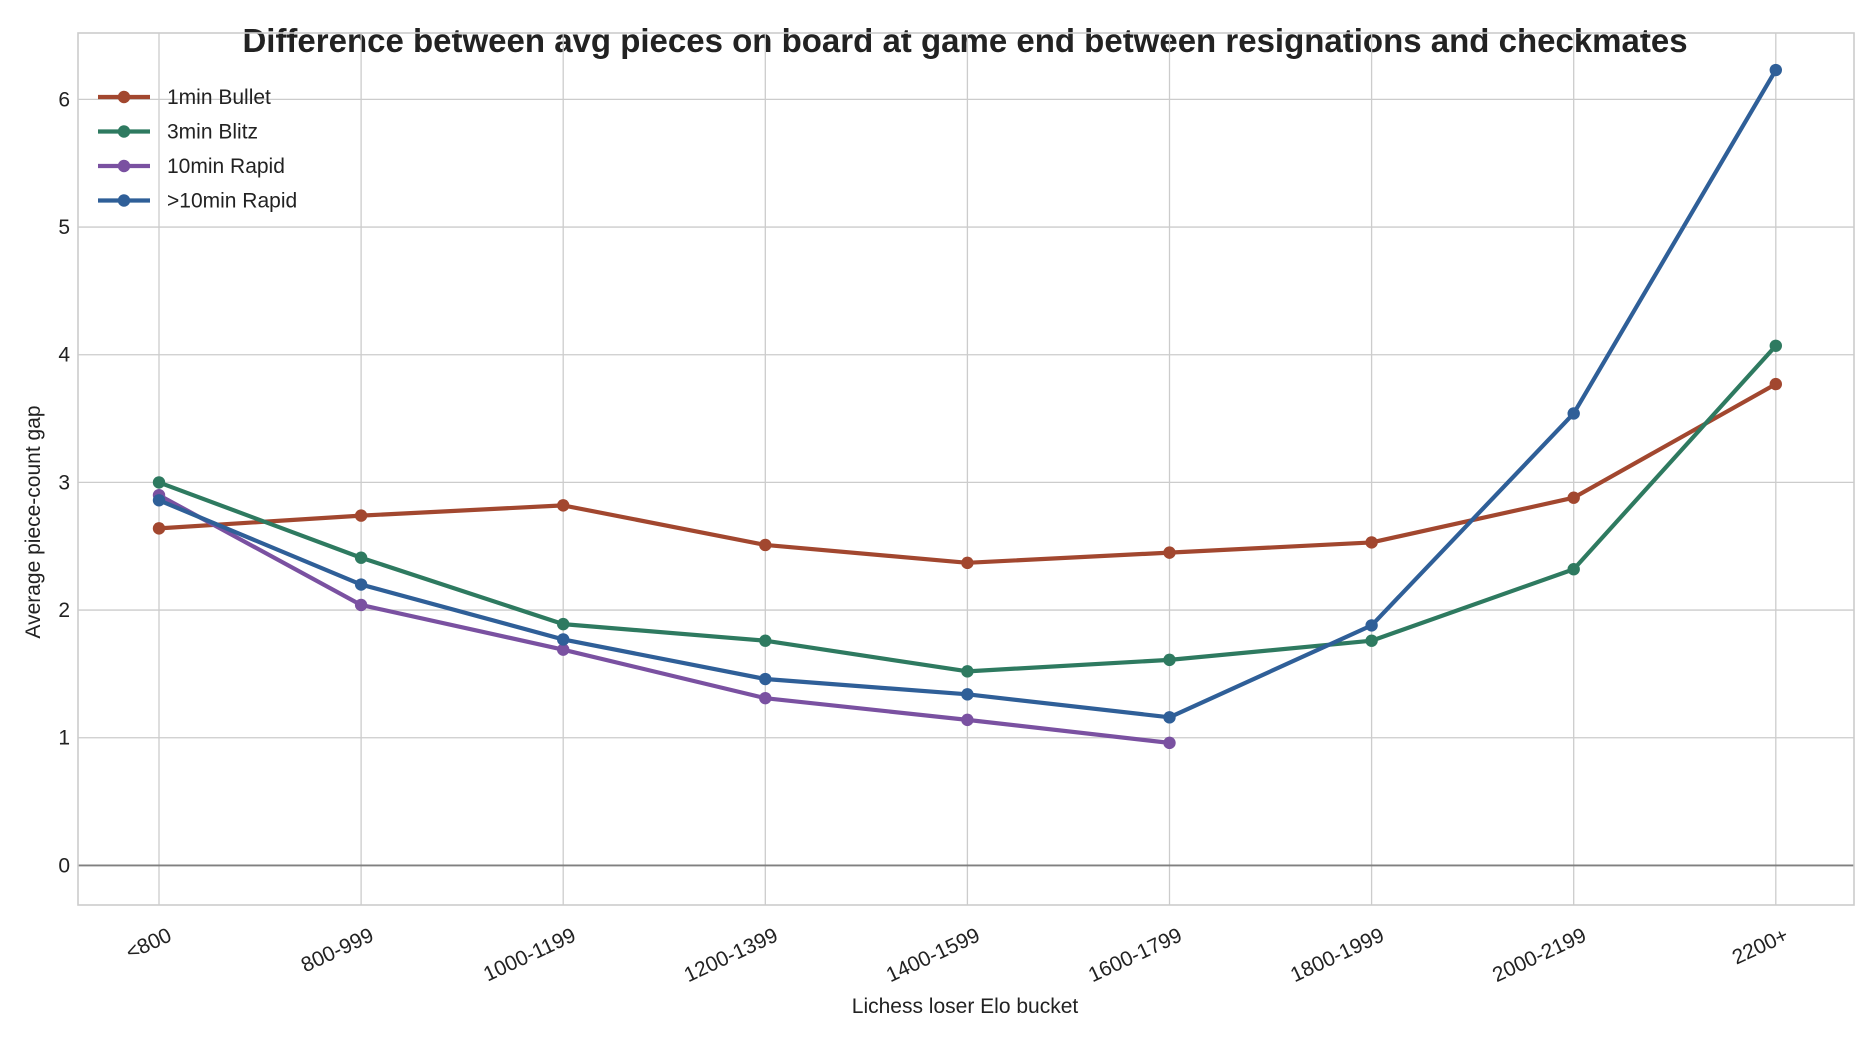 The height and width of the screenshot is (1037, 1870). What do you see at coordinates (64, 355) in the screenshot?
I see `y-tick-label: 4` at bounding box center [64, 355].